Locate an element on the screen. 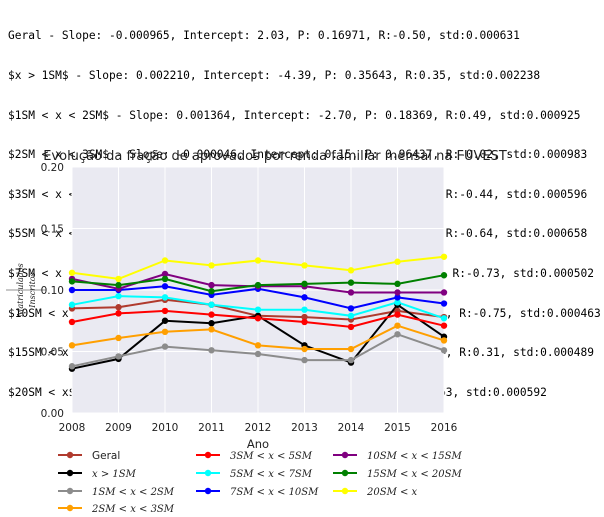  y-axis-label-denominator: Inscritos is located at coordinates (32, 290).